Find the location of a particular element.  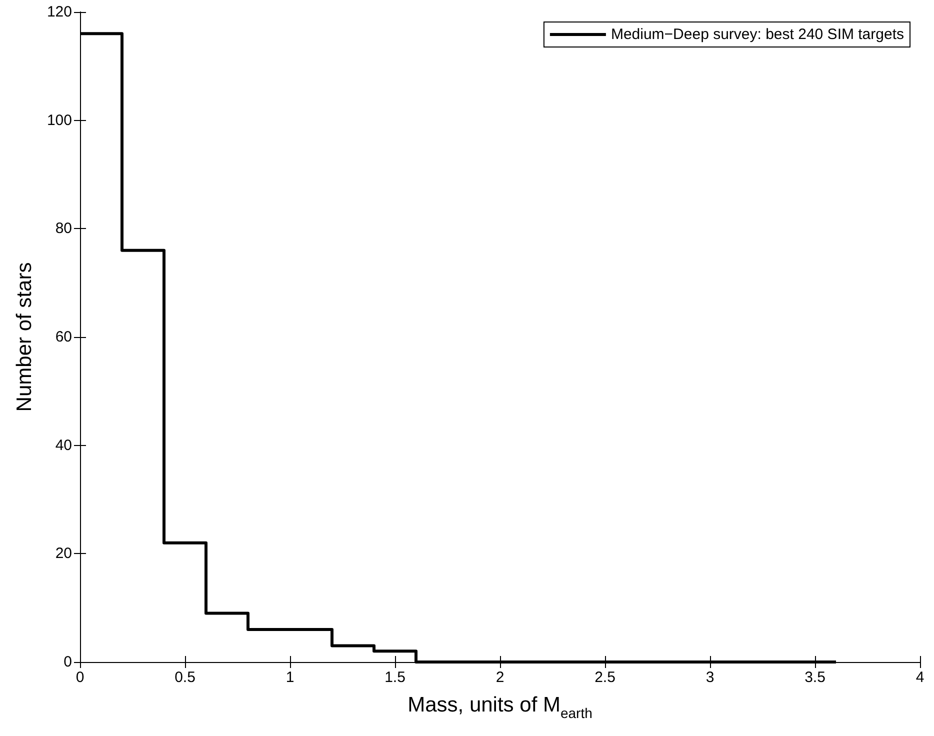

y-tick-label: 100 is located at coordinates (59, 120).